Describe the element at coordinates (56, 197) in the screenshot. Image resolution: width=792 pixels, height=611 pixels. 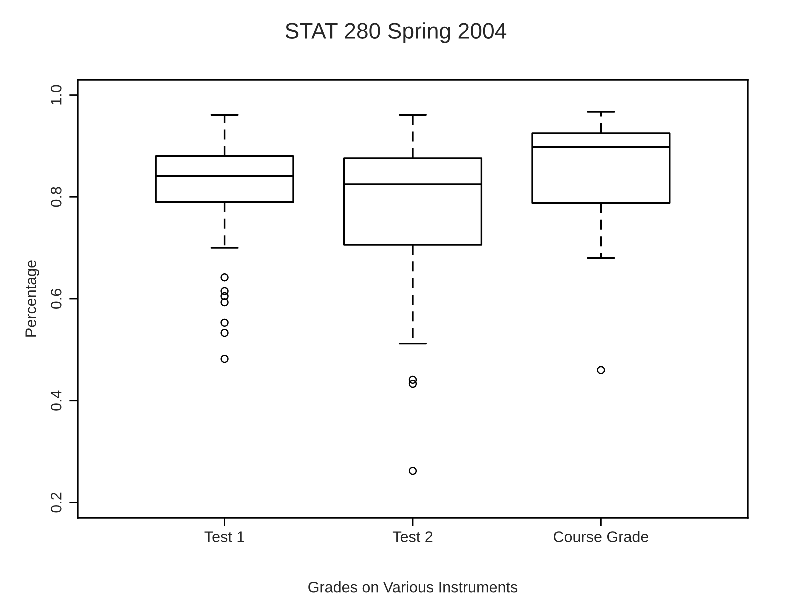
I see `y-tick-label: 0.8` at that location.